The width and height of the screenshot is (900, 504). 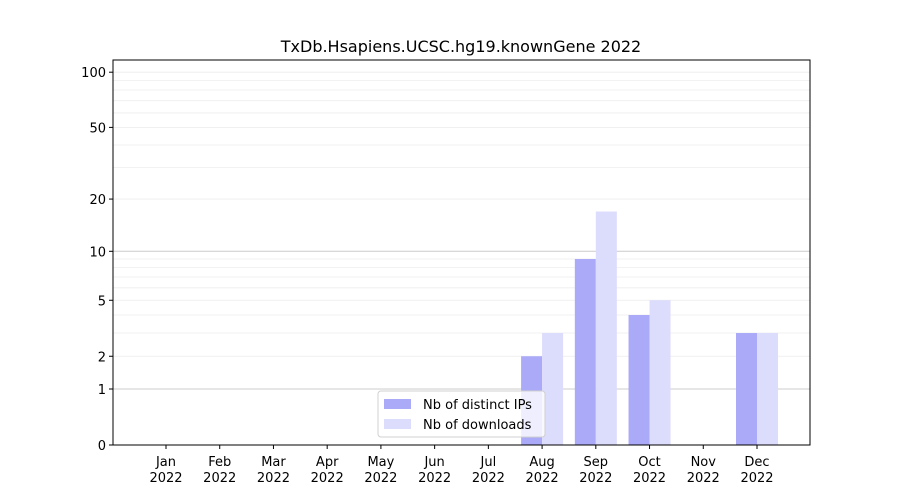 I want to click on y-tick-label: 1, so click(x=102, y=390).